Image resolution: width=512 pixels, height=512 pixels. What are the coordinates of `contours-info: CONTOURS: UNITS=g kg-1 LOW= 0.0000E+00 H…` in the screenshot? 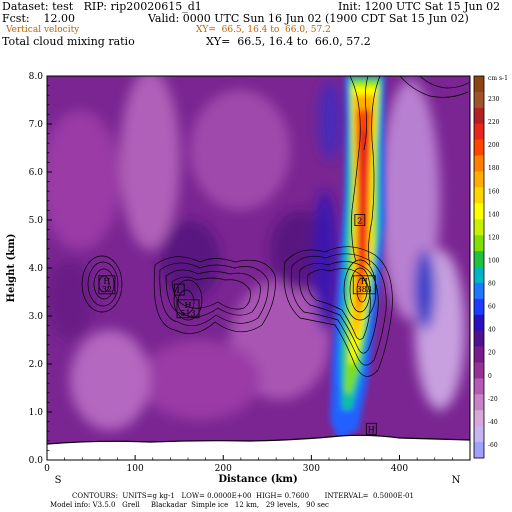 It's located at (243, 496).